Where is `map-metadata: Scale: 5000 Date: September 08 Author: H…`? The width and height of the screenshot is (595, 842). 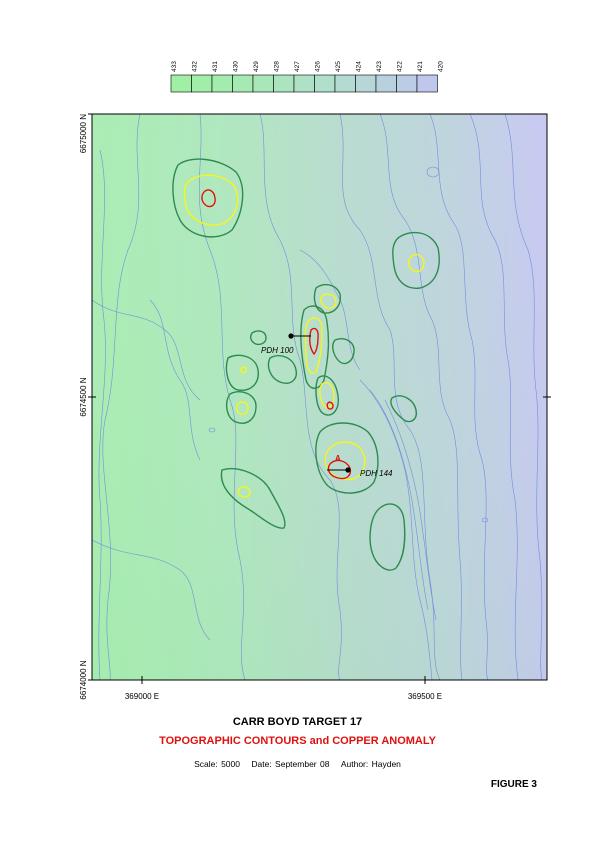
map-metadata: Scale: 5000 Date: September 08 Author: H… is located at coordinates (297, 764).